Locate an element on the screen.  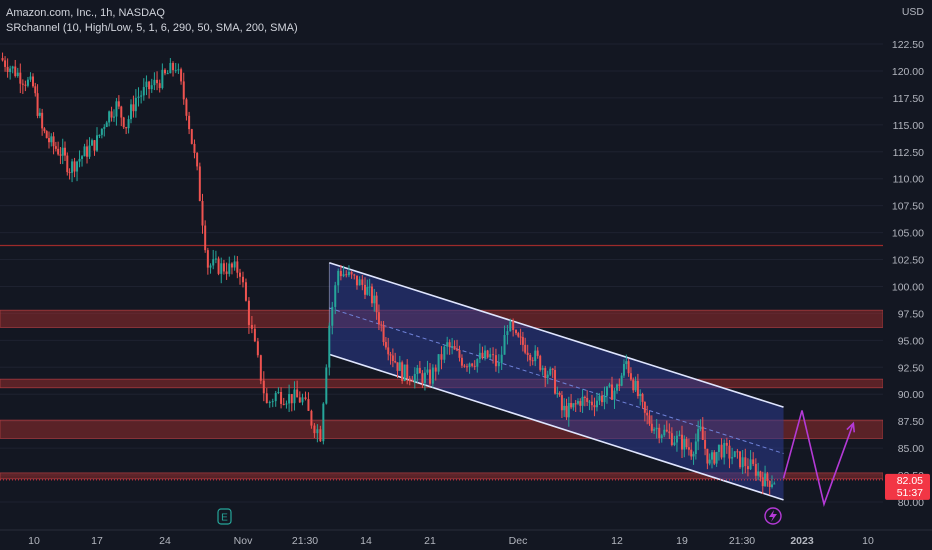
channel-mid-line is located at coordinates (556, 380).